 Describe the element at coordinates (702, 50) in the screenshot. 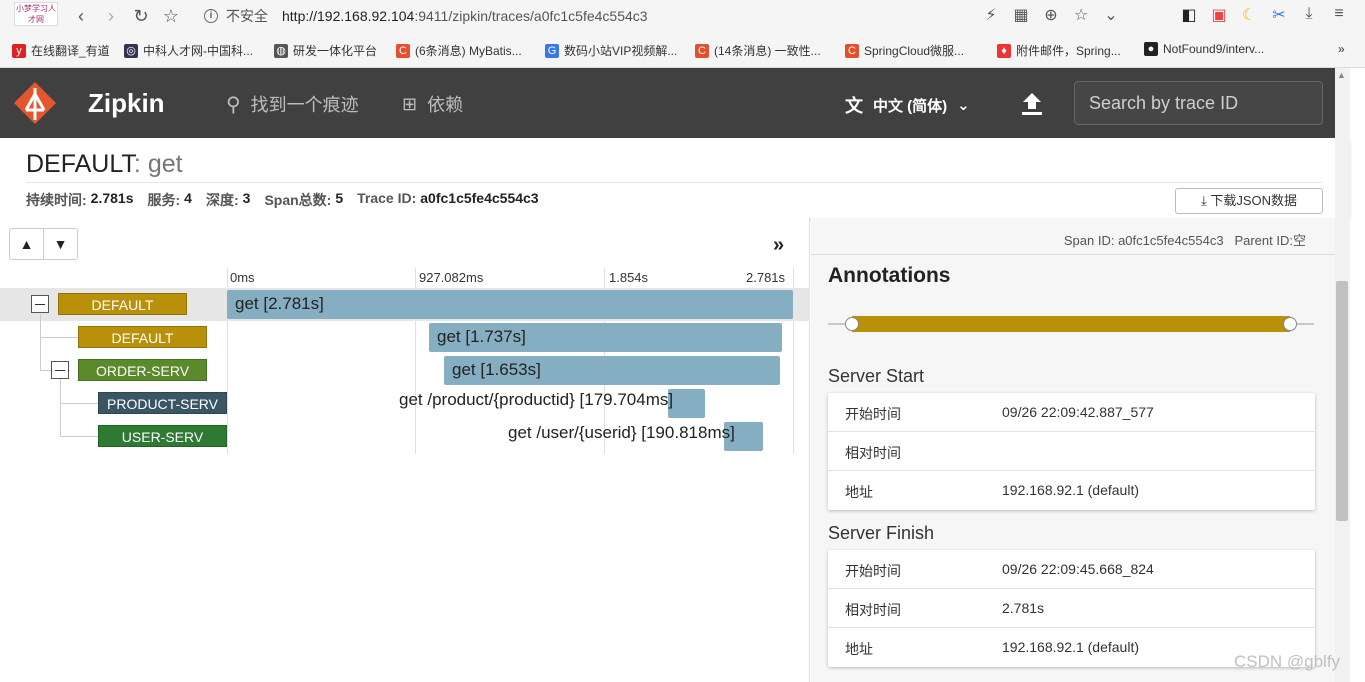

I see `bookmark-icon: C` at that location.